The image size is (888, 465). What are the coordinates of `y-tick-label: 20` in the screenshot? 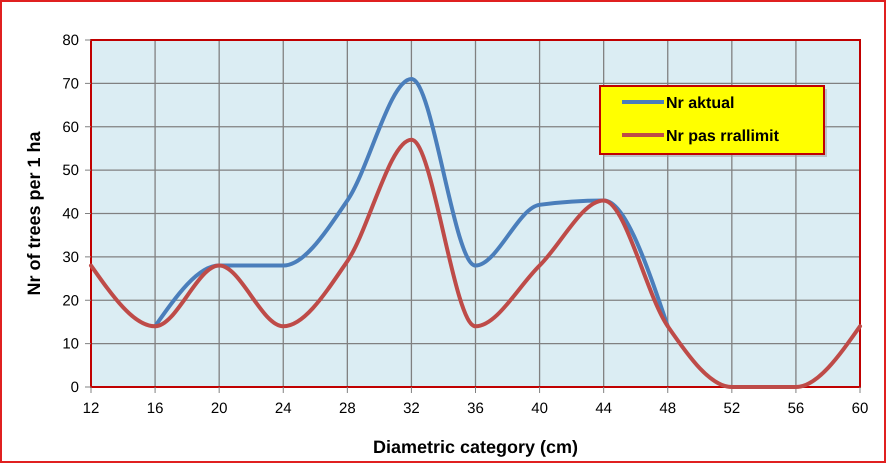 It's located at (70, 301).